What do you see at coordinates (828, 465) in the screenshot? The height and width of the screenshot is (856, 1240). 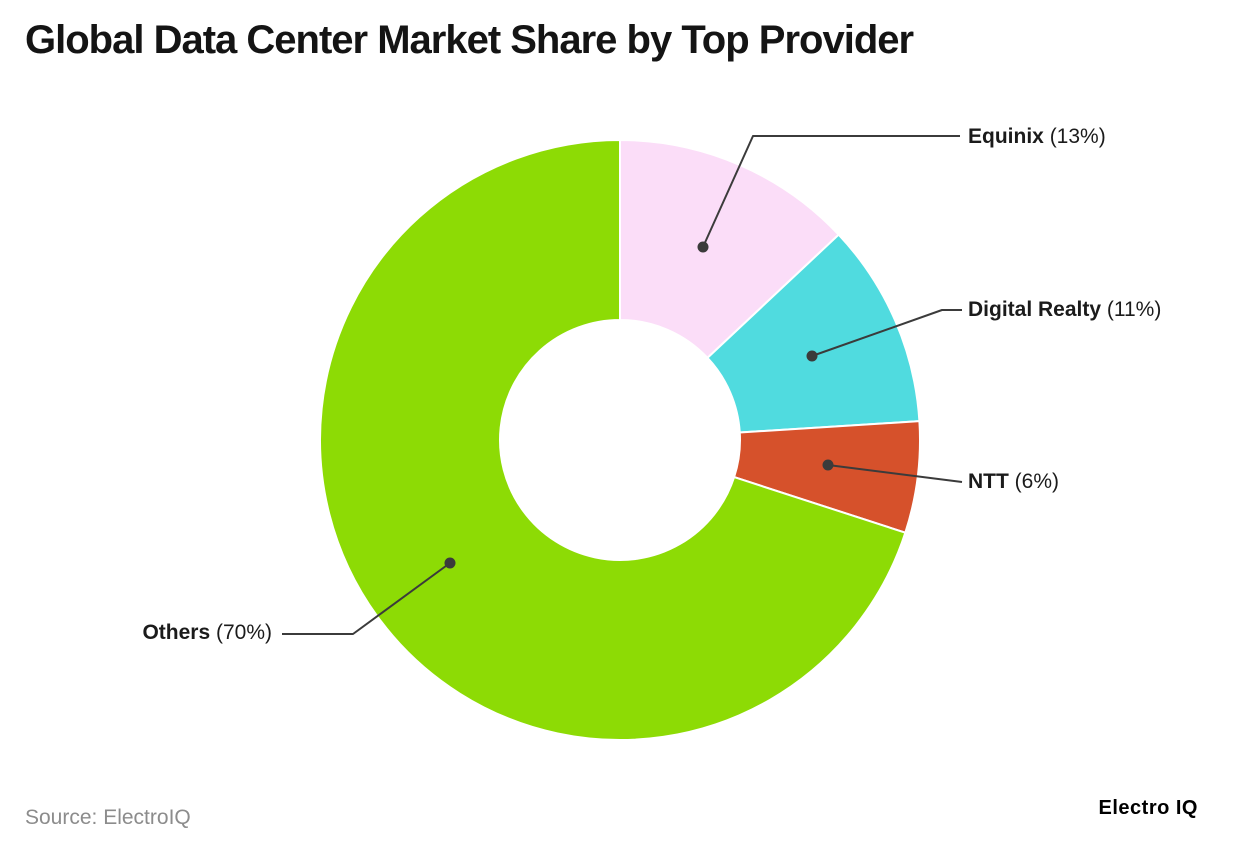 I see `leader-dot-ntt` at bounding box center [828, 465].